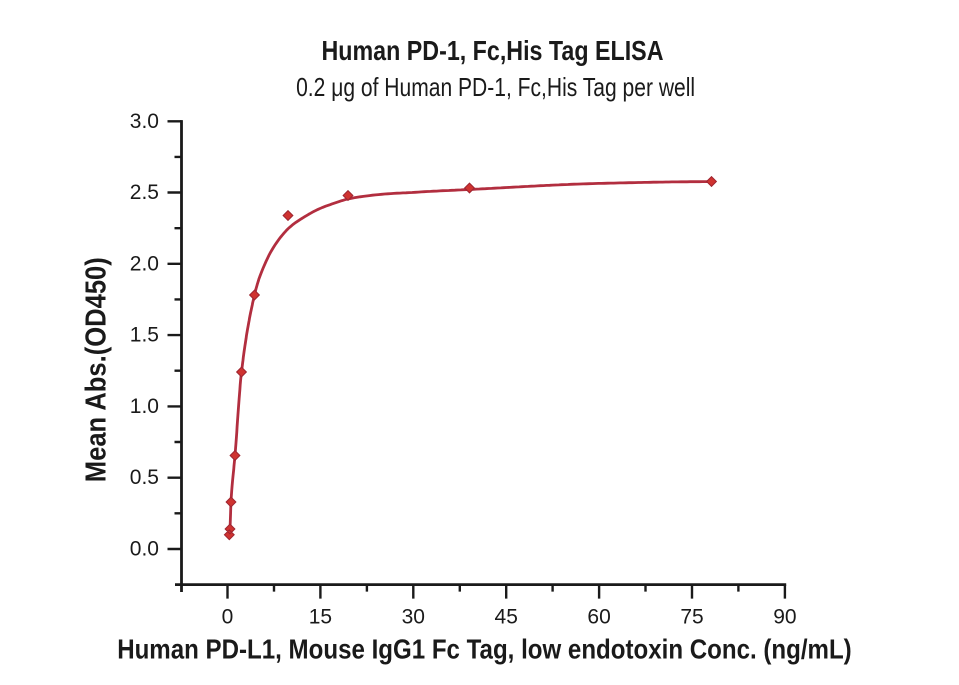 The height and width of the screenshot is (685, 959). I want to click on svg-text: Human PD-1, Fc,His Tag ELISA, so click(493, 50).